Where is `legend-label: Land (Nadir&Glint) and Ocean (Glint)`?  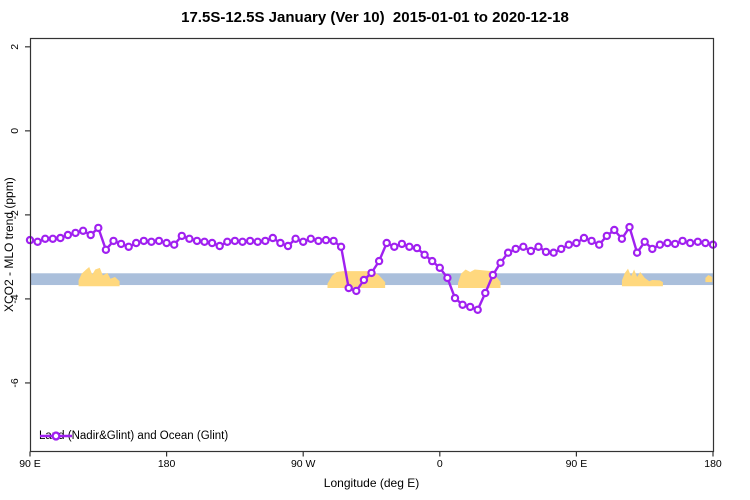 legend-label: Land (Nadir&Glint) and Ocean (Glint) is located at coordinates (134, 436).